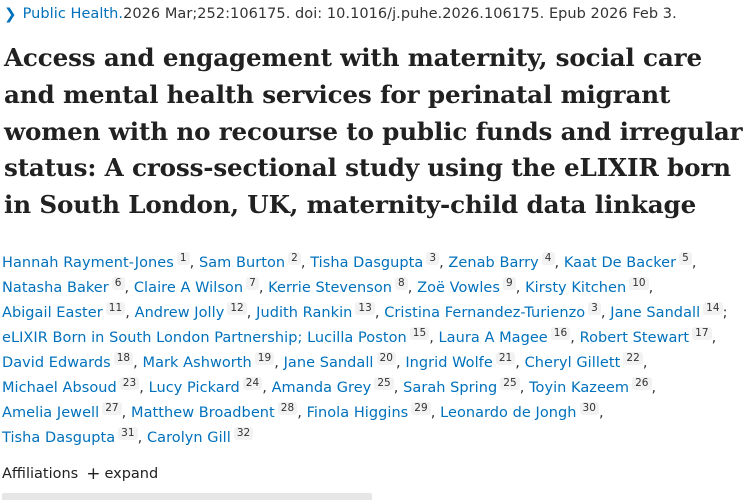 Image resolution: width=750 pixels, height=500 pixels. What do you see at coordinates (183, 258) in the screenshot?
I see `affiliation-number: 1` at bounding box center [183, 258].